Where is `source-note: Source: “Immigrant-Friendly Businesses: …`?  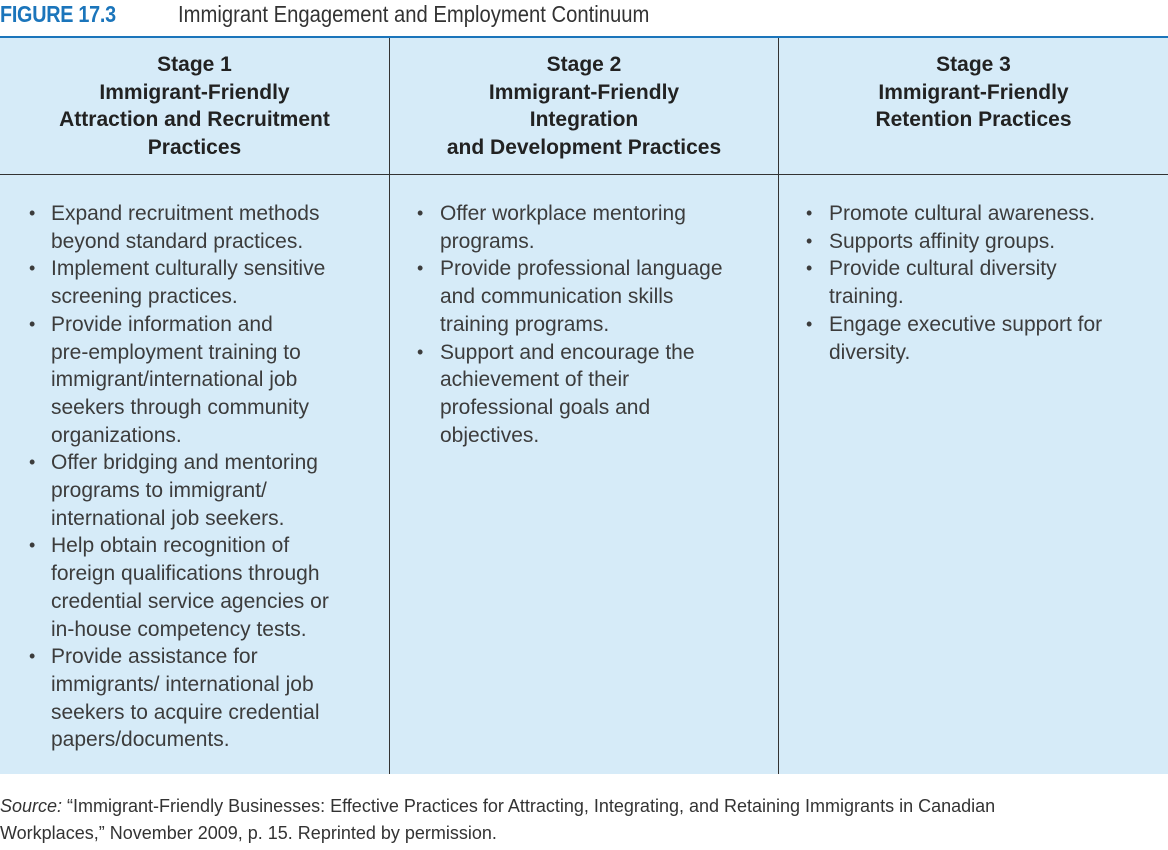
source-note: Source: “Immigrant-Friendly Businesses: … is located at coordinates (497, 820).